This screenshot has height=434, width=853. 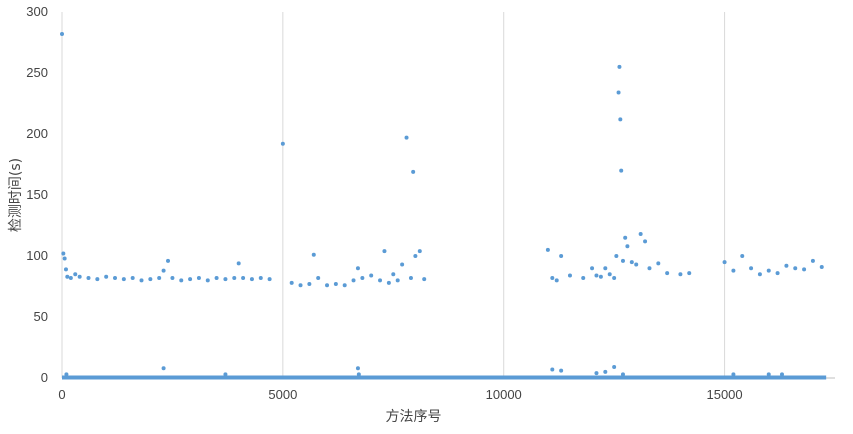 What do you see at coordinates (44, 377) in the screenshot?
I see `y-tick-label-0: 0` at bounding box center [44, 377].